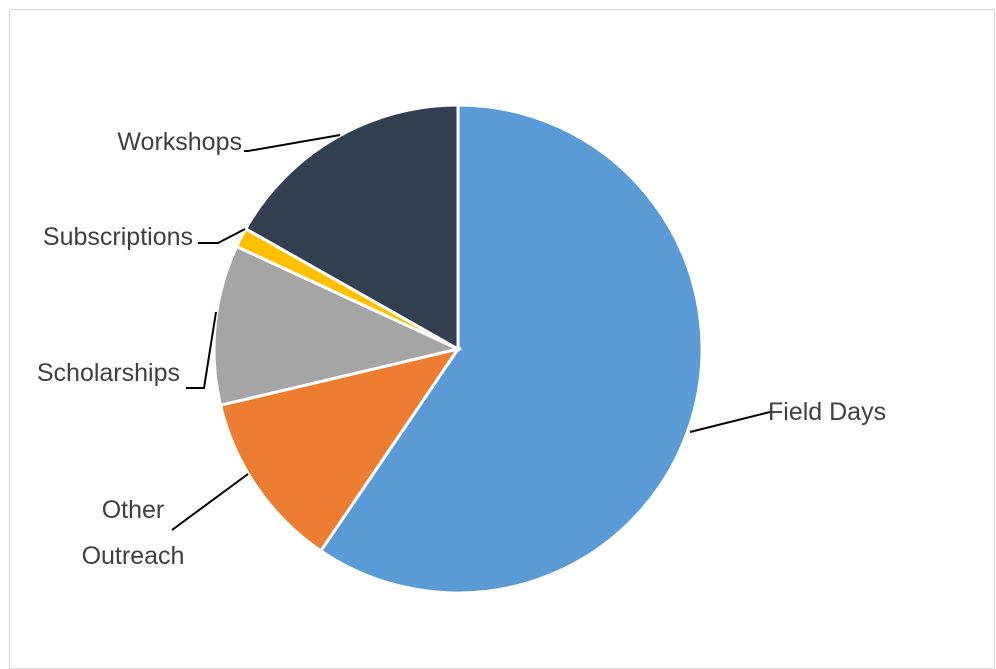  Describe the element at coordinates (133, 556) in the screenshot. I see `label-line: Outreach` at that location.